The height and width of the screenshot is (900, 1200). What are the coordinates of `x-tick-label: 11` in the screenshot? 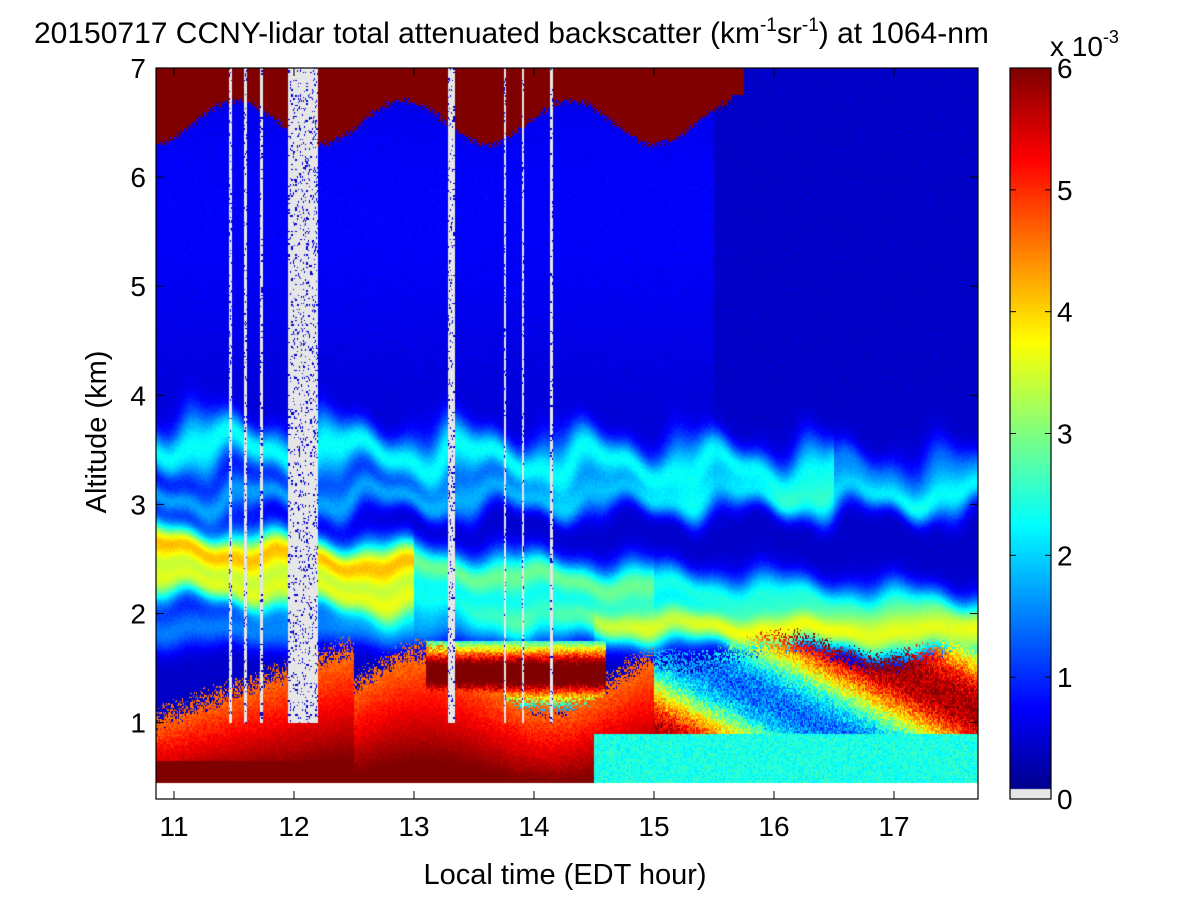 It's located at (173, 826).